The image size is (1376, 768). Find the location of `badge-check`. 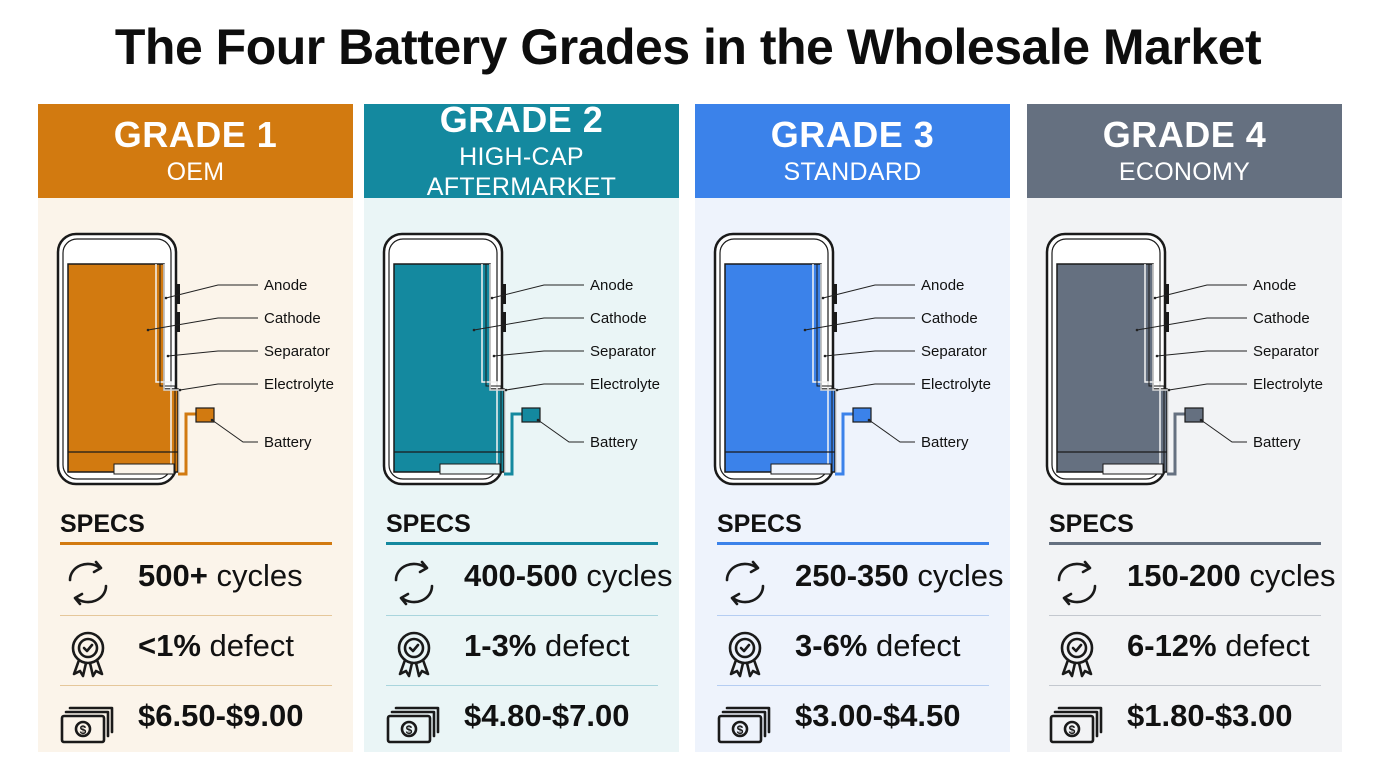

badge-check is located at coordinates (1077, 648).